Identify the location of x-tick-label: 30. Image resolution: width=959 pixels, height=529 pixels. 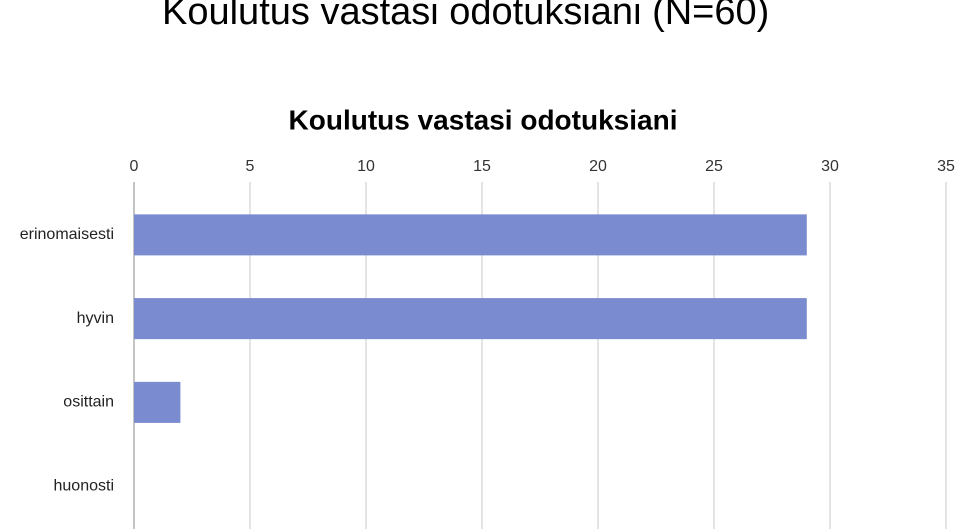
(830, 166).